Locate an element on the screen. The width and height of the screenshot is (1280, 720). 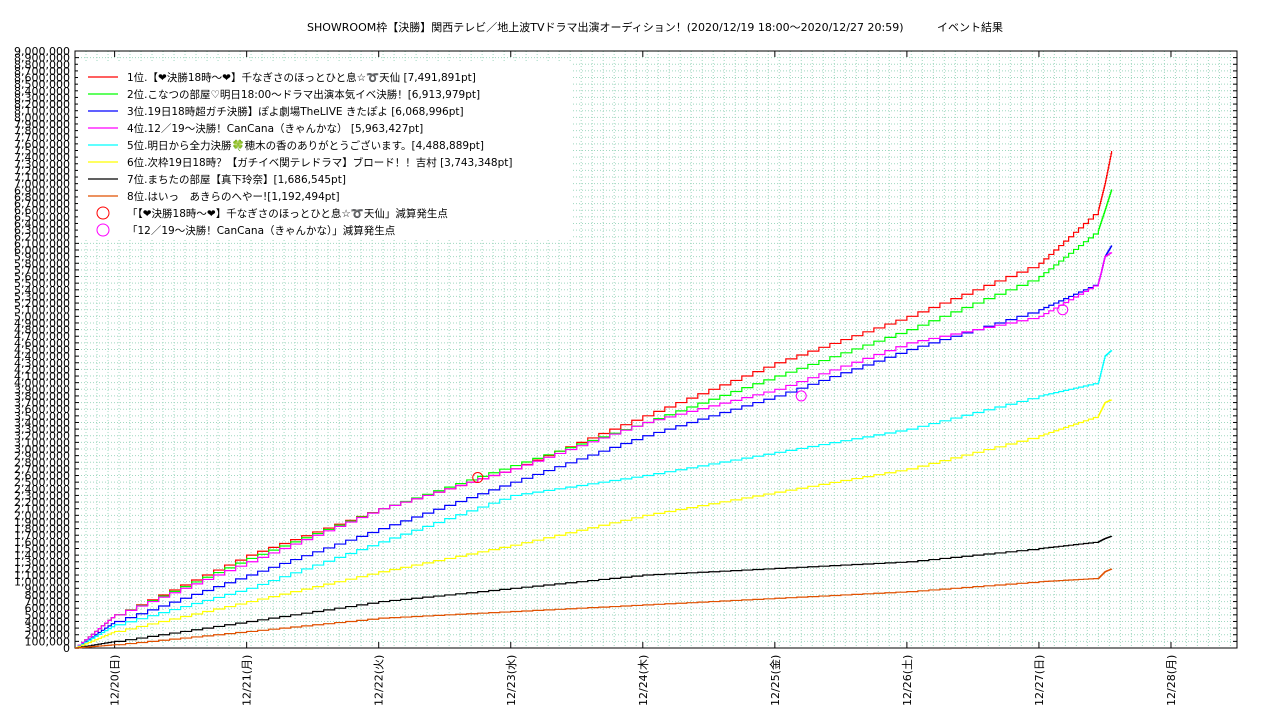
y-tick-label: 2,400,000 is located at coordinates (42, 489).